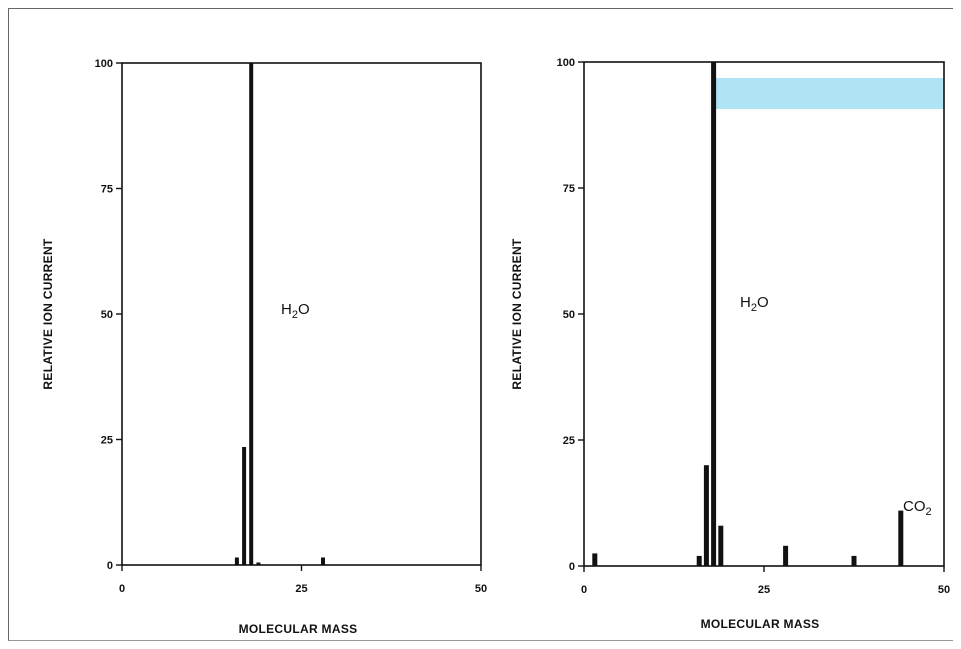  I want to click on bar-mass-37.5, so click(854, 560).